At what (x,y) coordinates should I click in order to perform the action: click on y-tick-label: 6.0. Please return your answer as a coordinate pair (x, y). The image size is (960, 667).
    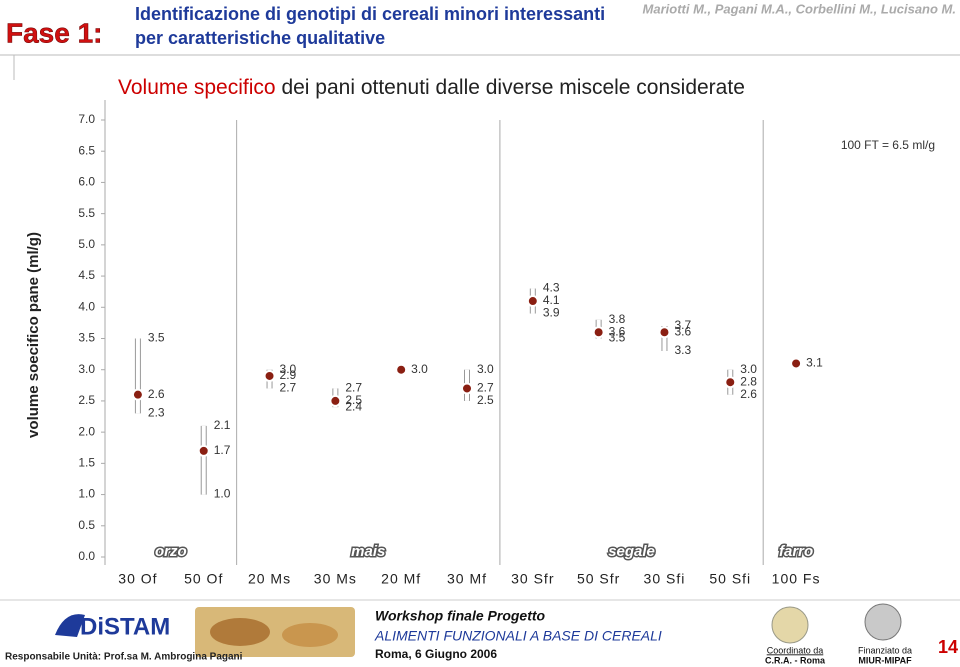
    Looking at the image, I should click on (86, 182).